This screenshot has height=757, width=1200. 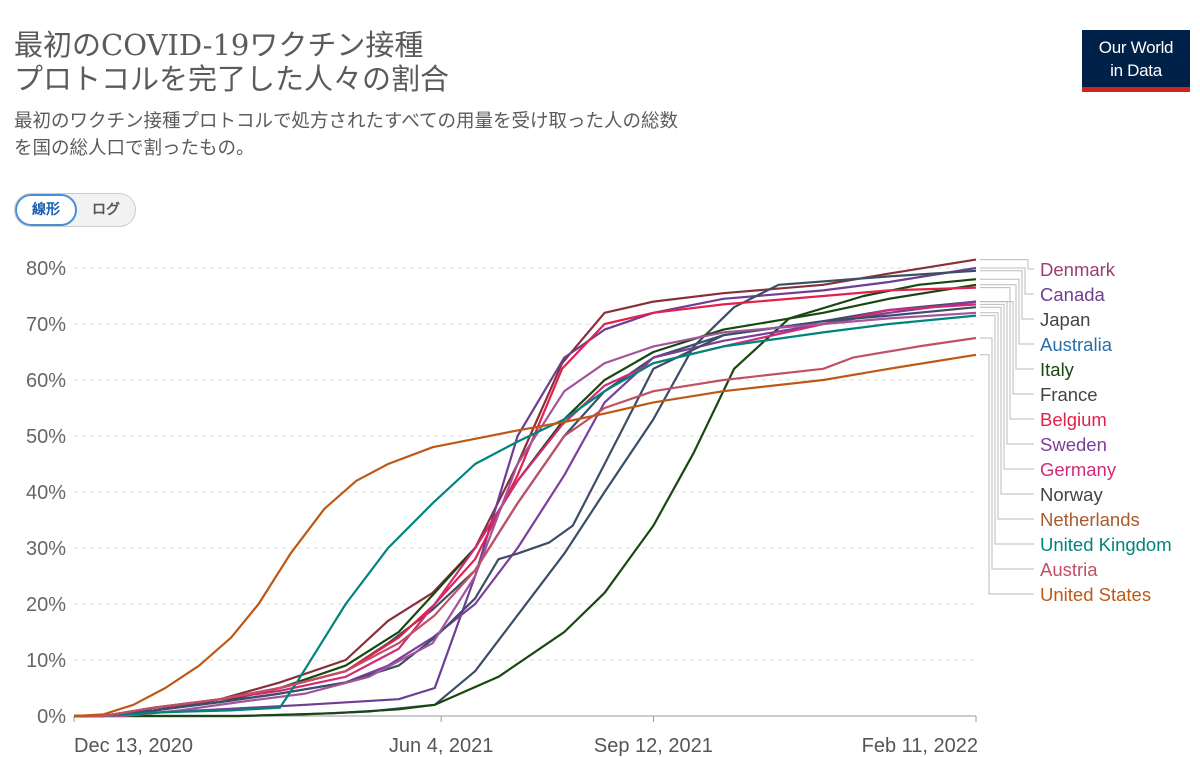 What do you see at coordinates (134, 148) in the screenshot?
I see `chart-subtitle-line-2: を国の総人口で割ったもの。` at bounding box center [134, 148].